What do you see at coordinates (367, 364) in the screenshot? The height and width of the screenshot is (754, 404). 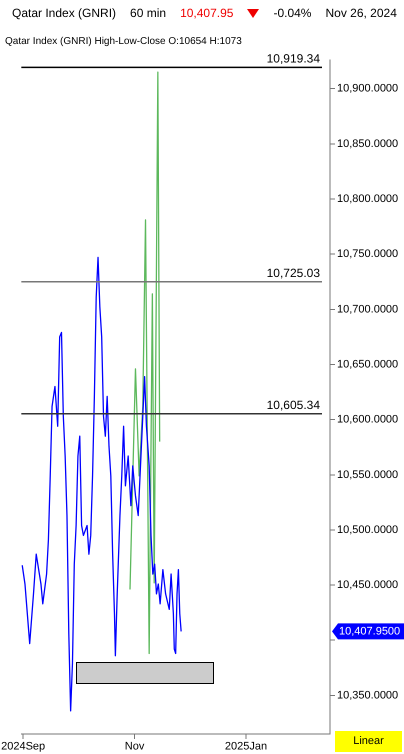 I see `y-tick-label: 10,650.0000` at bounding box center [367, 364].